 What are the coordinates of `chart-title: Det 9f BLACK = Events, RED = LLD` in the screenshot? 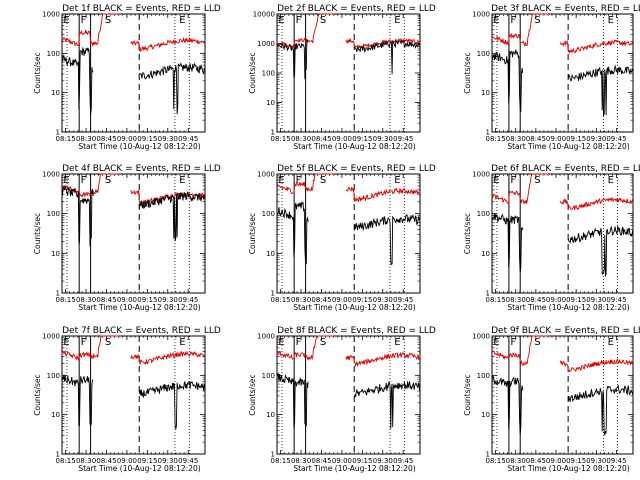 It's located at (565, 331).